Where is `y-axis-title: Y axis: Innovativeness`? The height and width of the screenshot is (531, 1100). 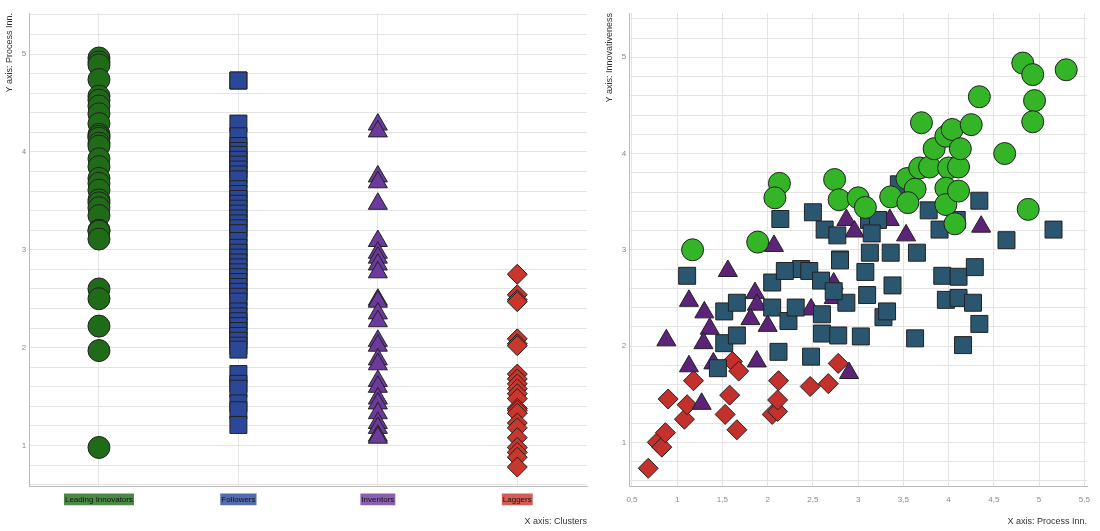
y-axis-title: Y axis: Innovativeness is located at coordinates (608, 57).